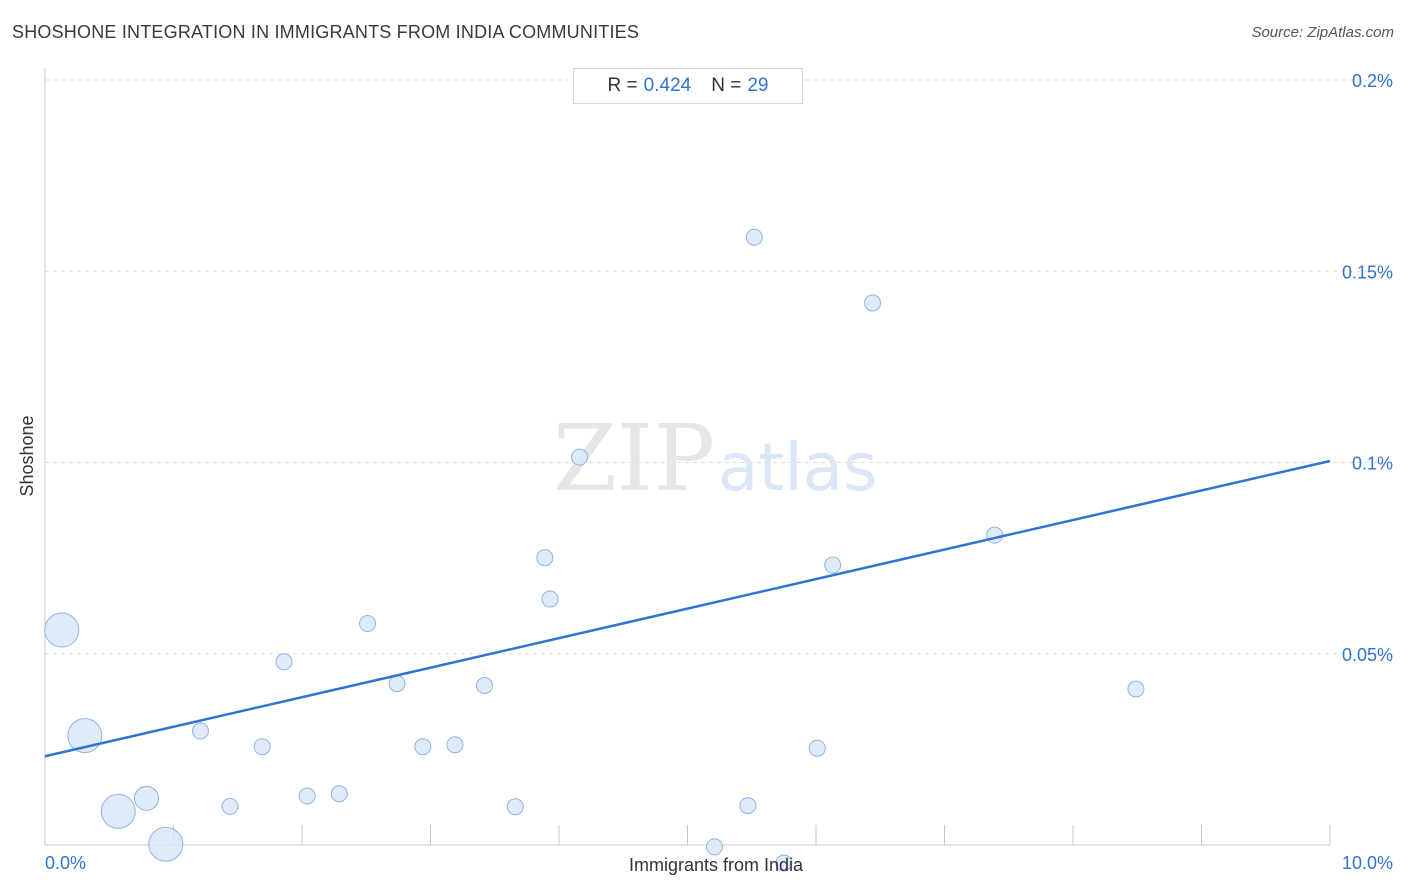  What do you see at coordinates (1367, 655) in the screenshot?
I see `y-tick-label: 0.05%` at bounding box center [1367, 655].